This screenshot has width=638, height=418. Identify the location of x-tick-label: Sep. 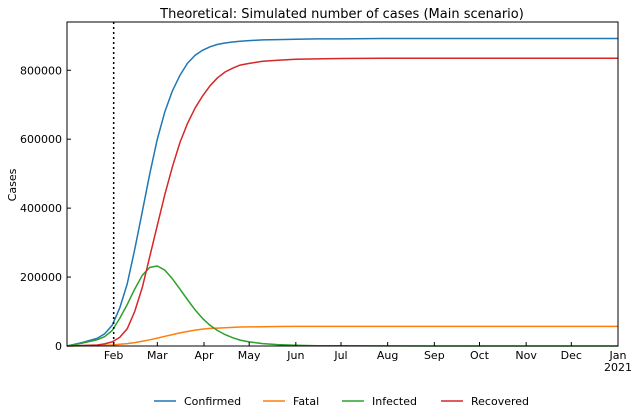
(434, 355).